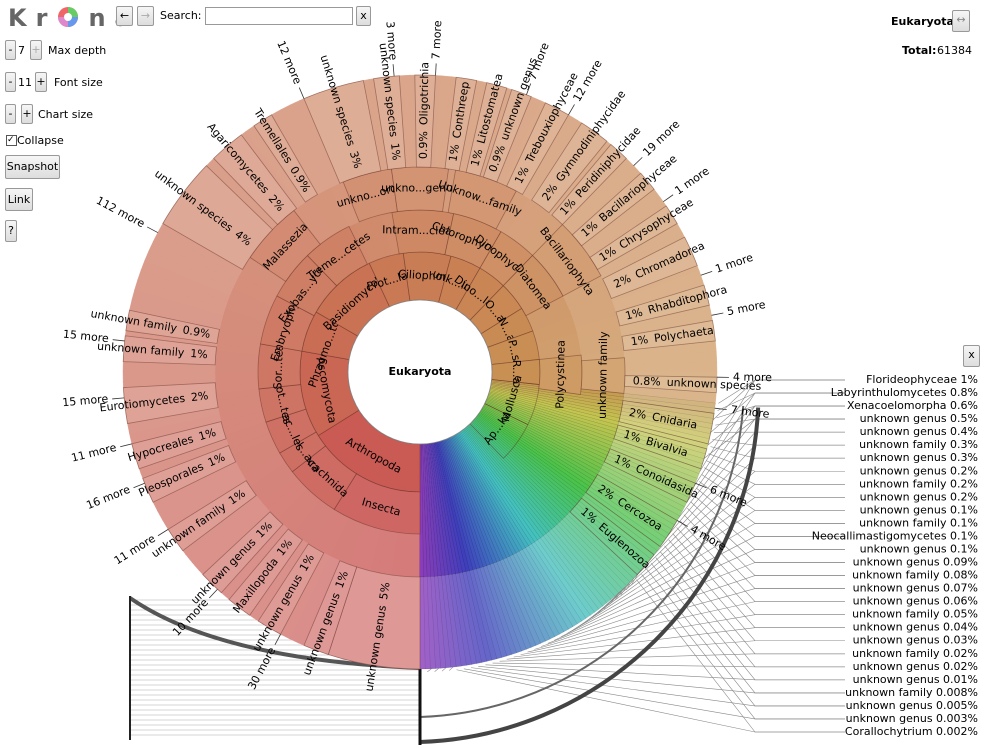  I want to click on more-label: 19 more, so click(661, 137).